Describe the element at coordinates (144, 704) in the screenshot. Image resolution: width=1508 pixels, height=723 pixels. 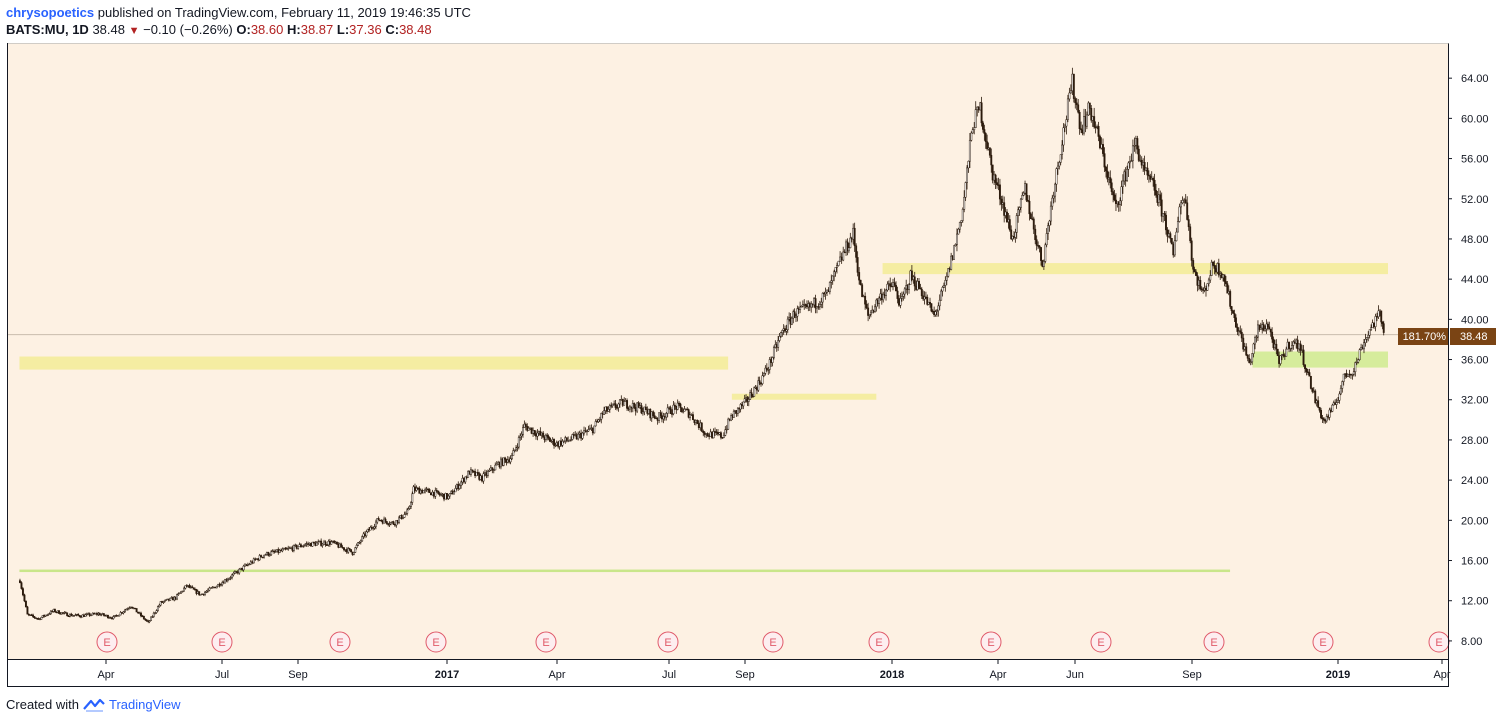
I see `tradingview-link: TradingView` at that location.